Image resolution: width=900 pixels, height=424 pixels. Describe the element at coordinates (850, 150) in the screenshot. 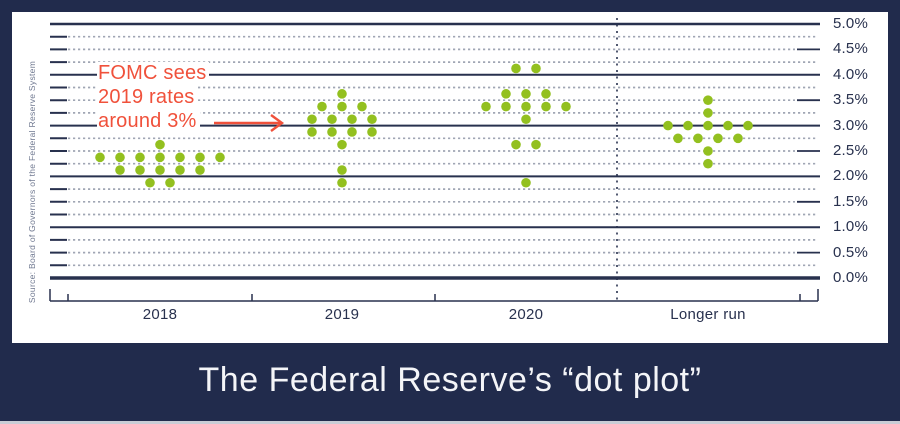

I see `y-axis-label: 2.5%` at that location.